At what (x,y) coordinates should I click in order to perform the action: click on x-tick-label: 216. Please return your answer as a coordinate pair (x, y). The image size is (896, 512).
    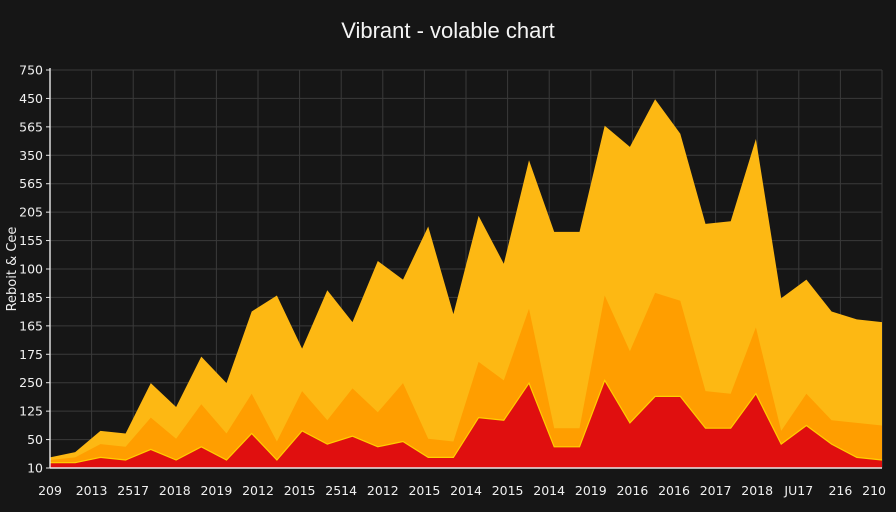
    Looking at the image, I should click on (840, 490).